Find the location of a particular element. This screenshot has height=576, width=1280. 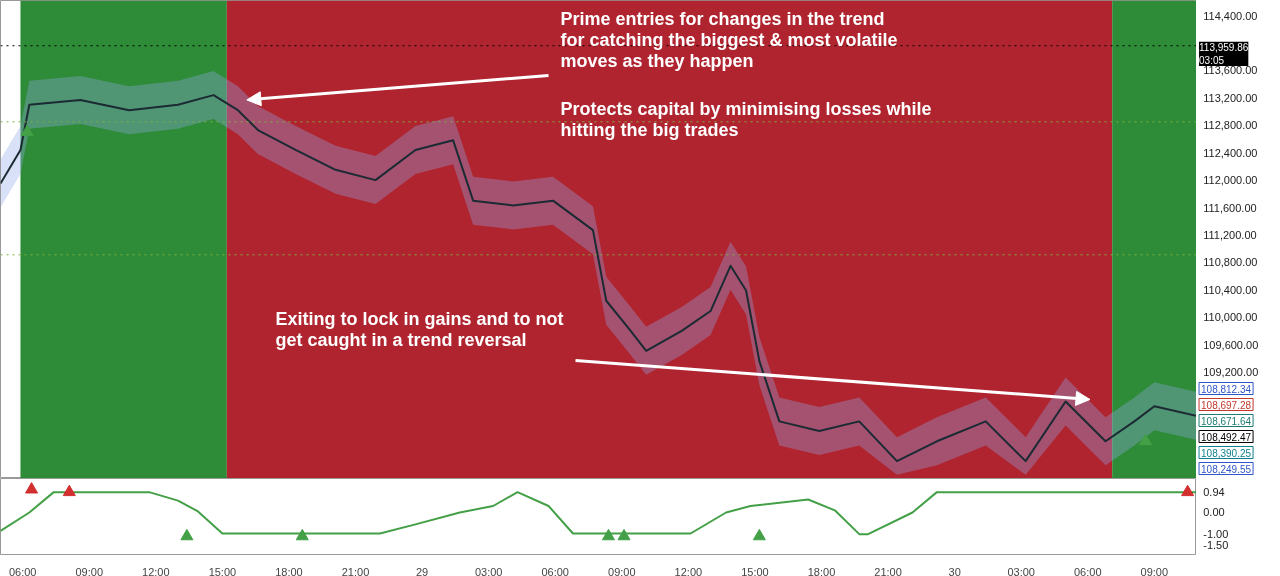

annotation: 108,492.47 is located at coordinates (1226, 437).